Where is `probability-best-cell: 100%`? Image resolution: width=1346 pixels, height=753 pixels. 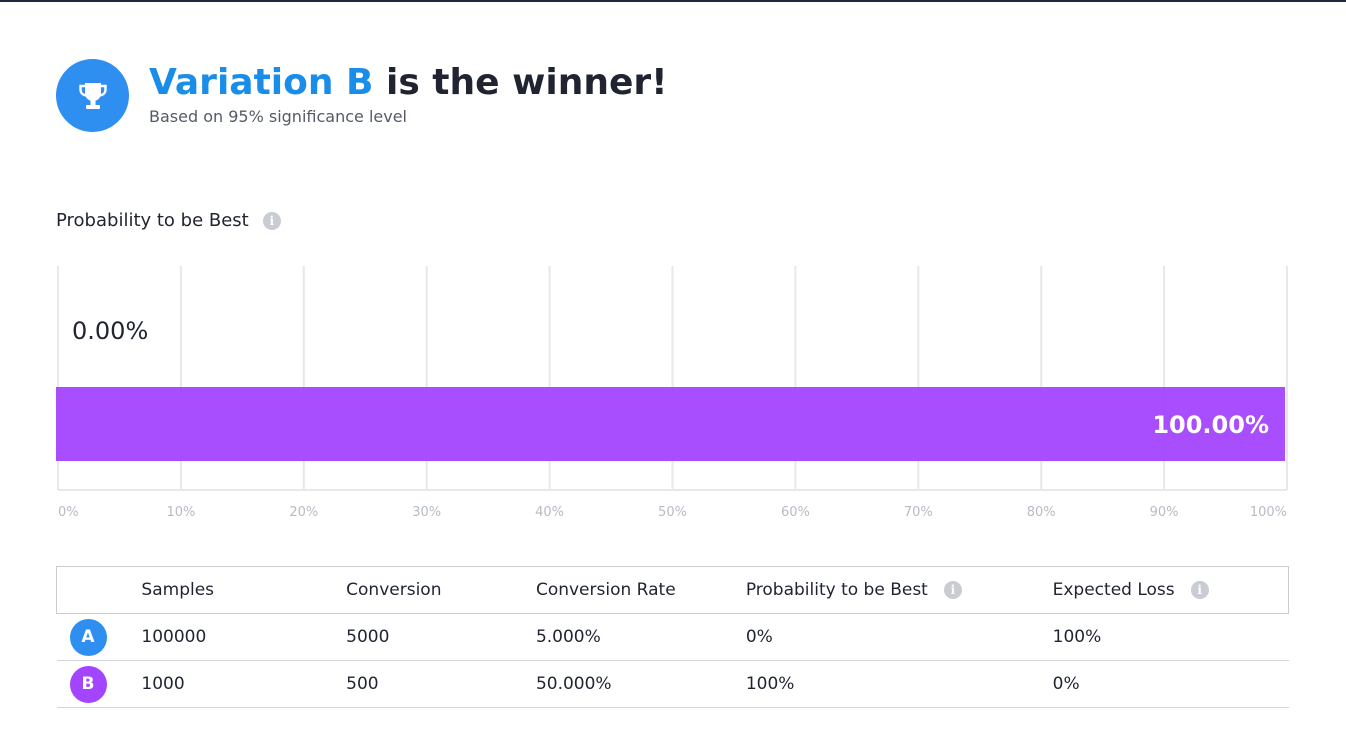
probability-best-cell: 100% is located at coordinates (899, 684).